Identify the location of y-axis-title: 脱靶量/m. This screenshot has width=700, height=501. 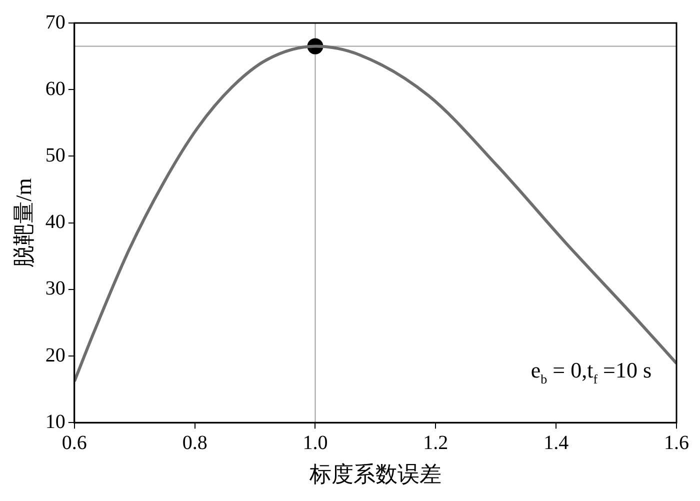
(23, 223).